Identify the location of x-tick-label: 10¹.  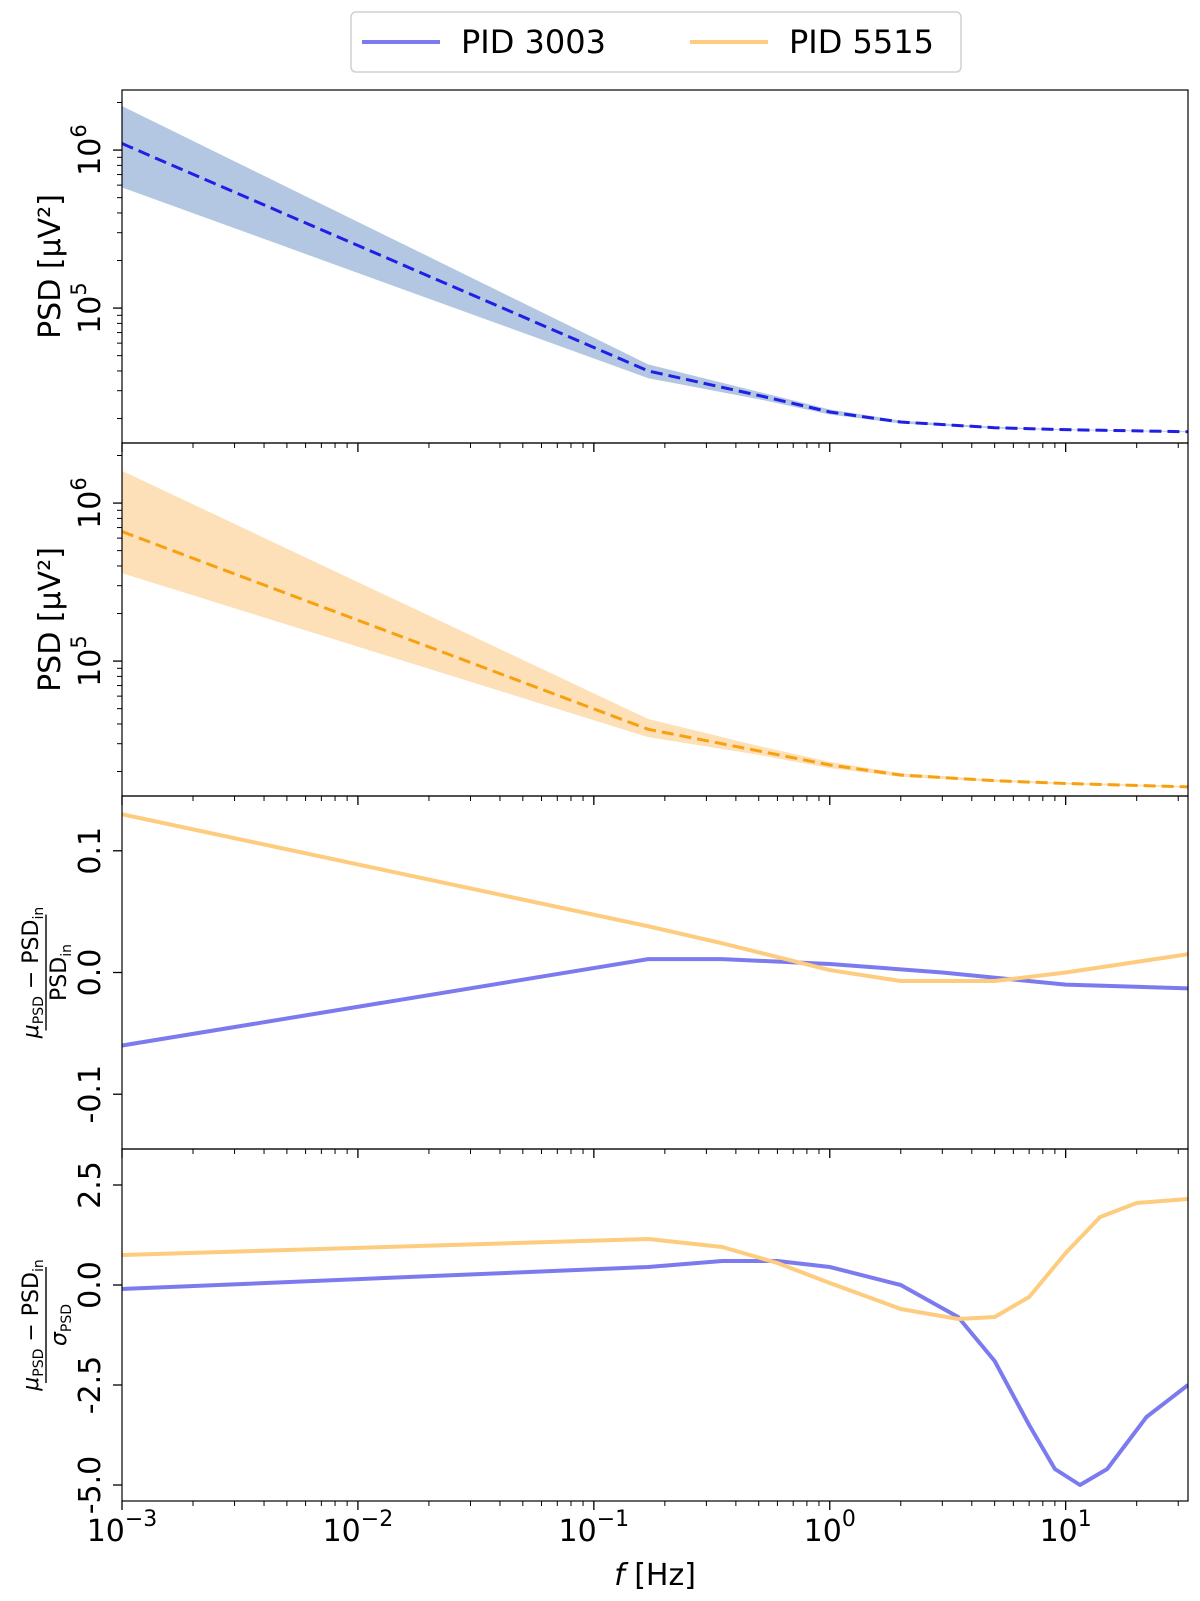
(1066, 1528).